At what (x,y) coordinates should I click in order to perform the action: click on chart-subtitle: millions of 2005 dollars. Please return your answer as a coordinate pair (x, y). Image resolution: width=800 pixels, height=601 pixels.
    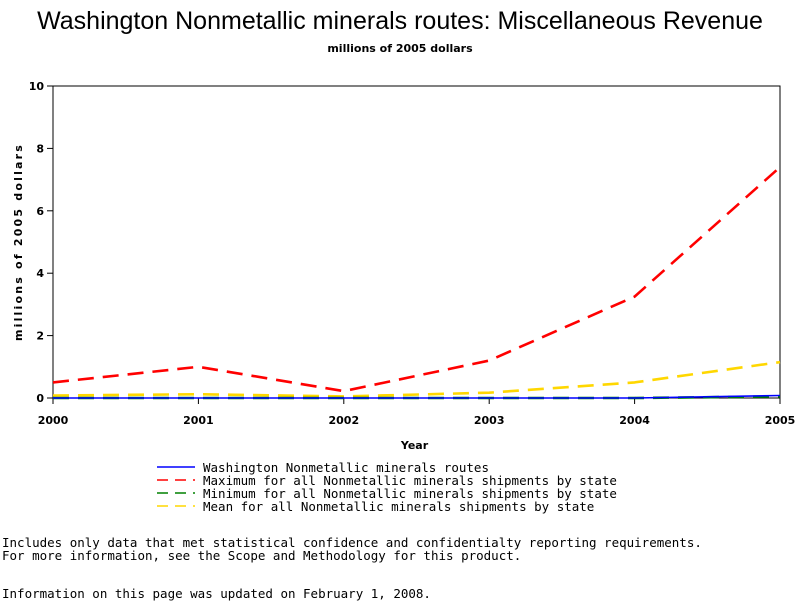
    Looking at the image, I should click on (400, 48).